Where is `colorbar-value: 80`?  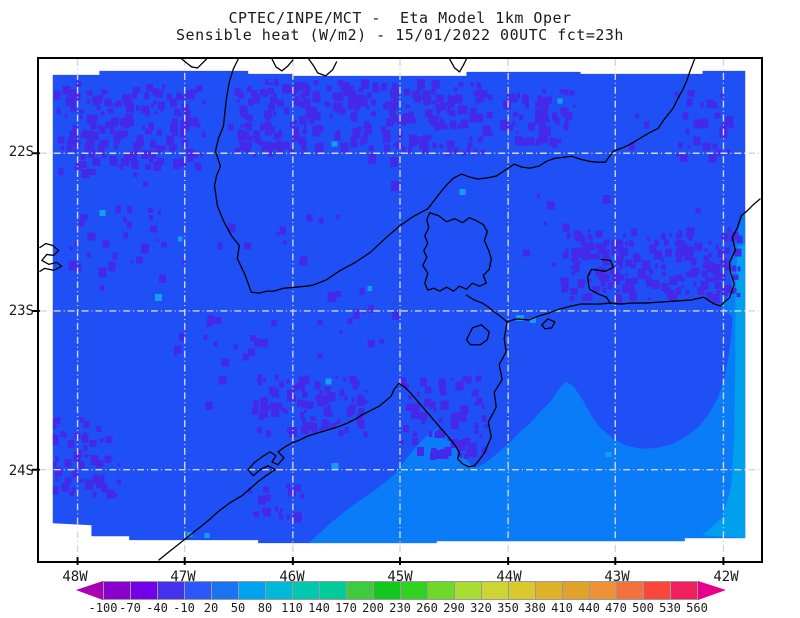 colorbar-value: 80 is located at coordinates (265, 608).